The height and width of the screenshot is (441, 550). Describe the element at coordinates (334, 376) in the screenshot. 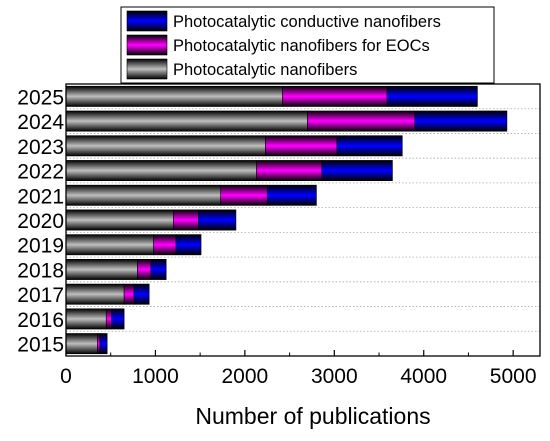

I see `x-tick-label: 3000` at that location.